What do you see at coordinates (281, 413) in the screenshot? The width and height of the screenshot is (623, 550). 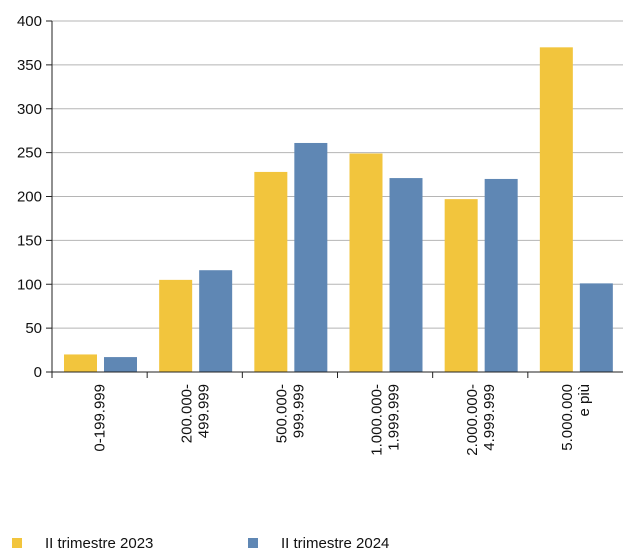 I see `x-category-label-line: 500.000-` at bounding box center [281, 413].